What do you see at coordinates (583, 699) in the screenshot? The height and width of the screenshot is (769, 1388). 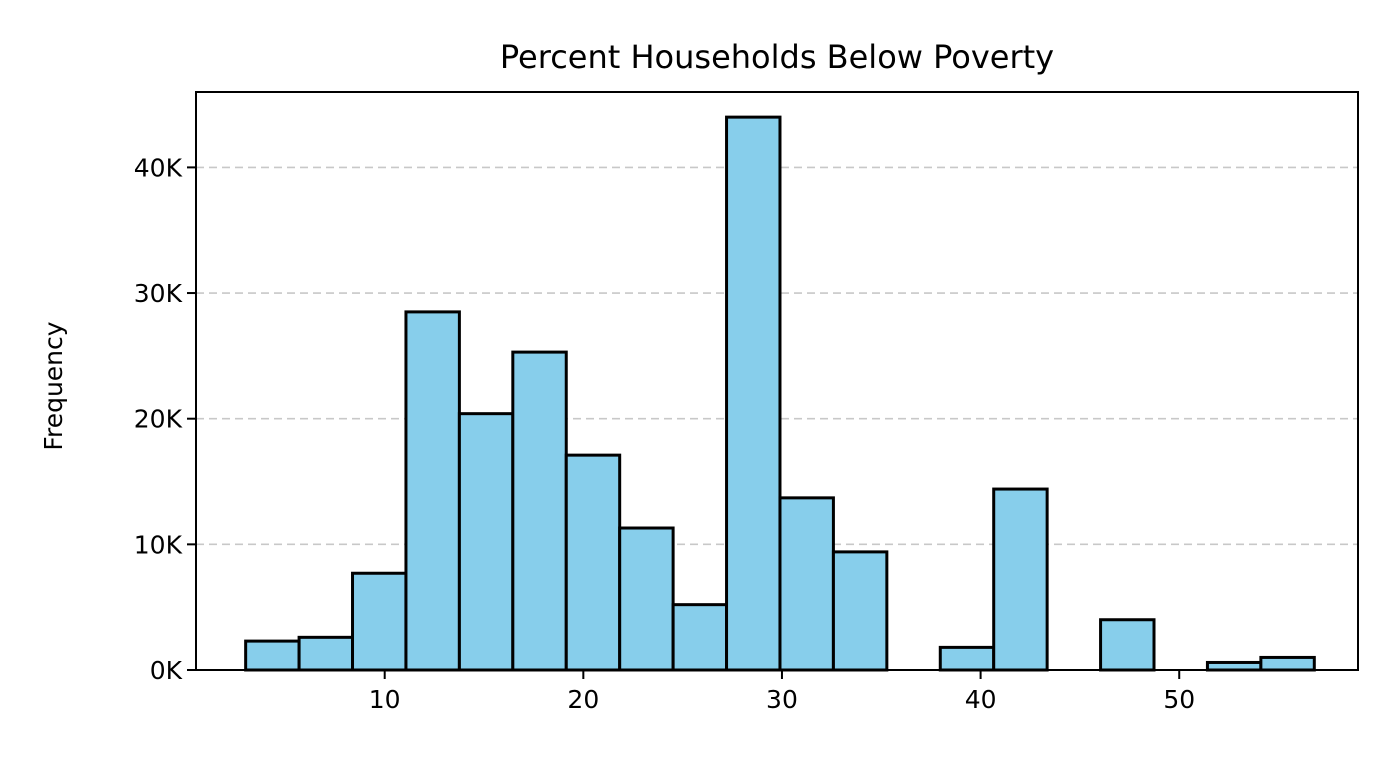 I see `x-tick-label: 20` at bounding box center [583, 699].